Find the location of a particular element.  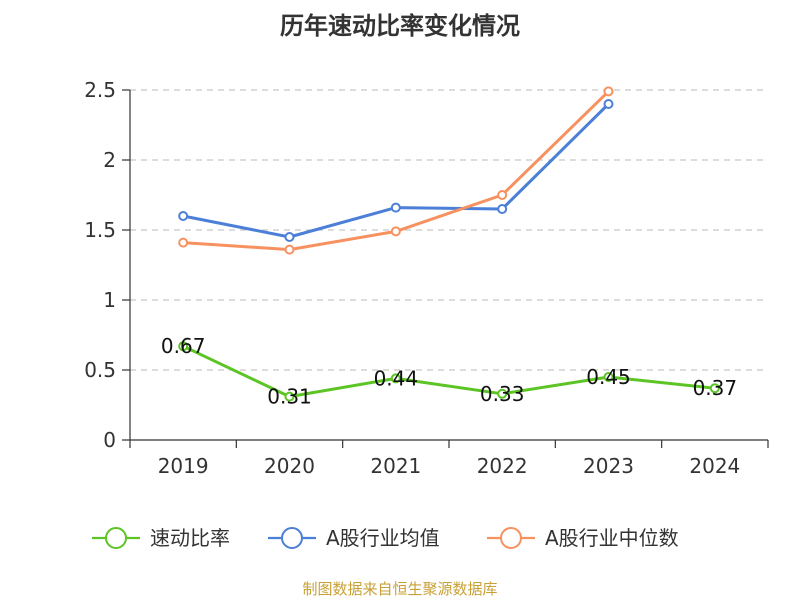

legend-item-1: A股行业均值 is located at coordinates (354, 538).